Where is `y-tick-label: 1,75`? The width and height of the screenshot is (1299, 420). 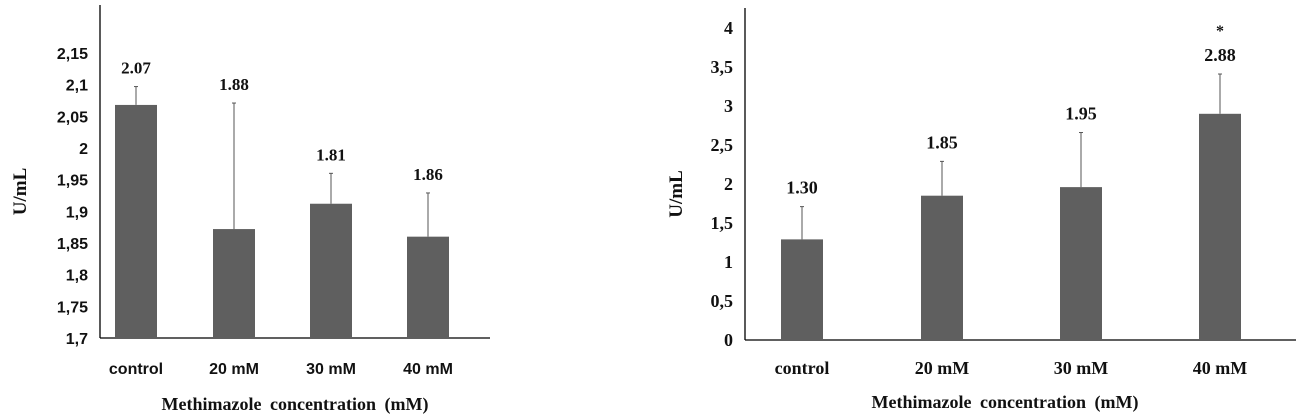
y-tick-label: 1,75 is located at coordinates (72, 307).